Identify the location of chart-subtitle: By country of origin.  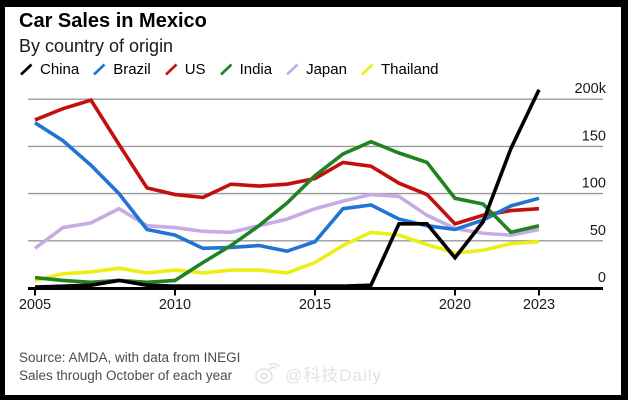
(96, 46).